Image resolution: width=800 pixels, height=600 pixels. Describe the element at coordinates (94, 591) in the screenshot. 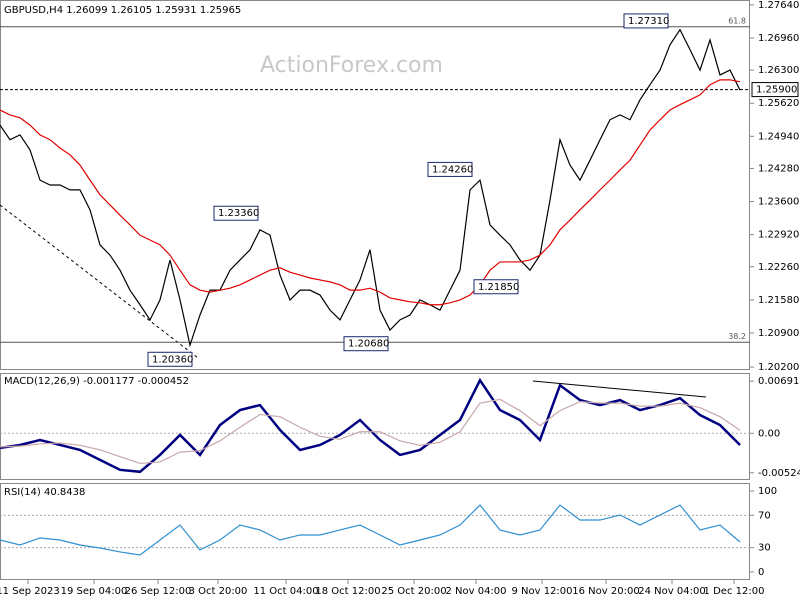

I see `x-tick-label: 19 Sep 04:00` at that location.